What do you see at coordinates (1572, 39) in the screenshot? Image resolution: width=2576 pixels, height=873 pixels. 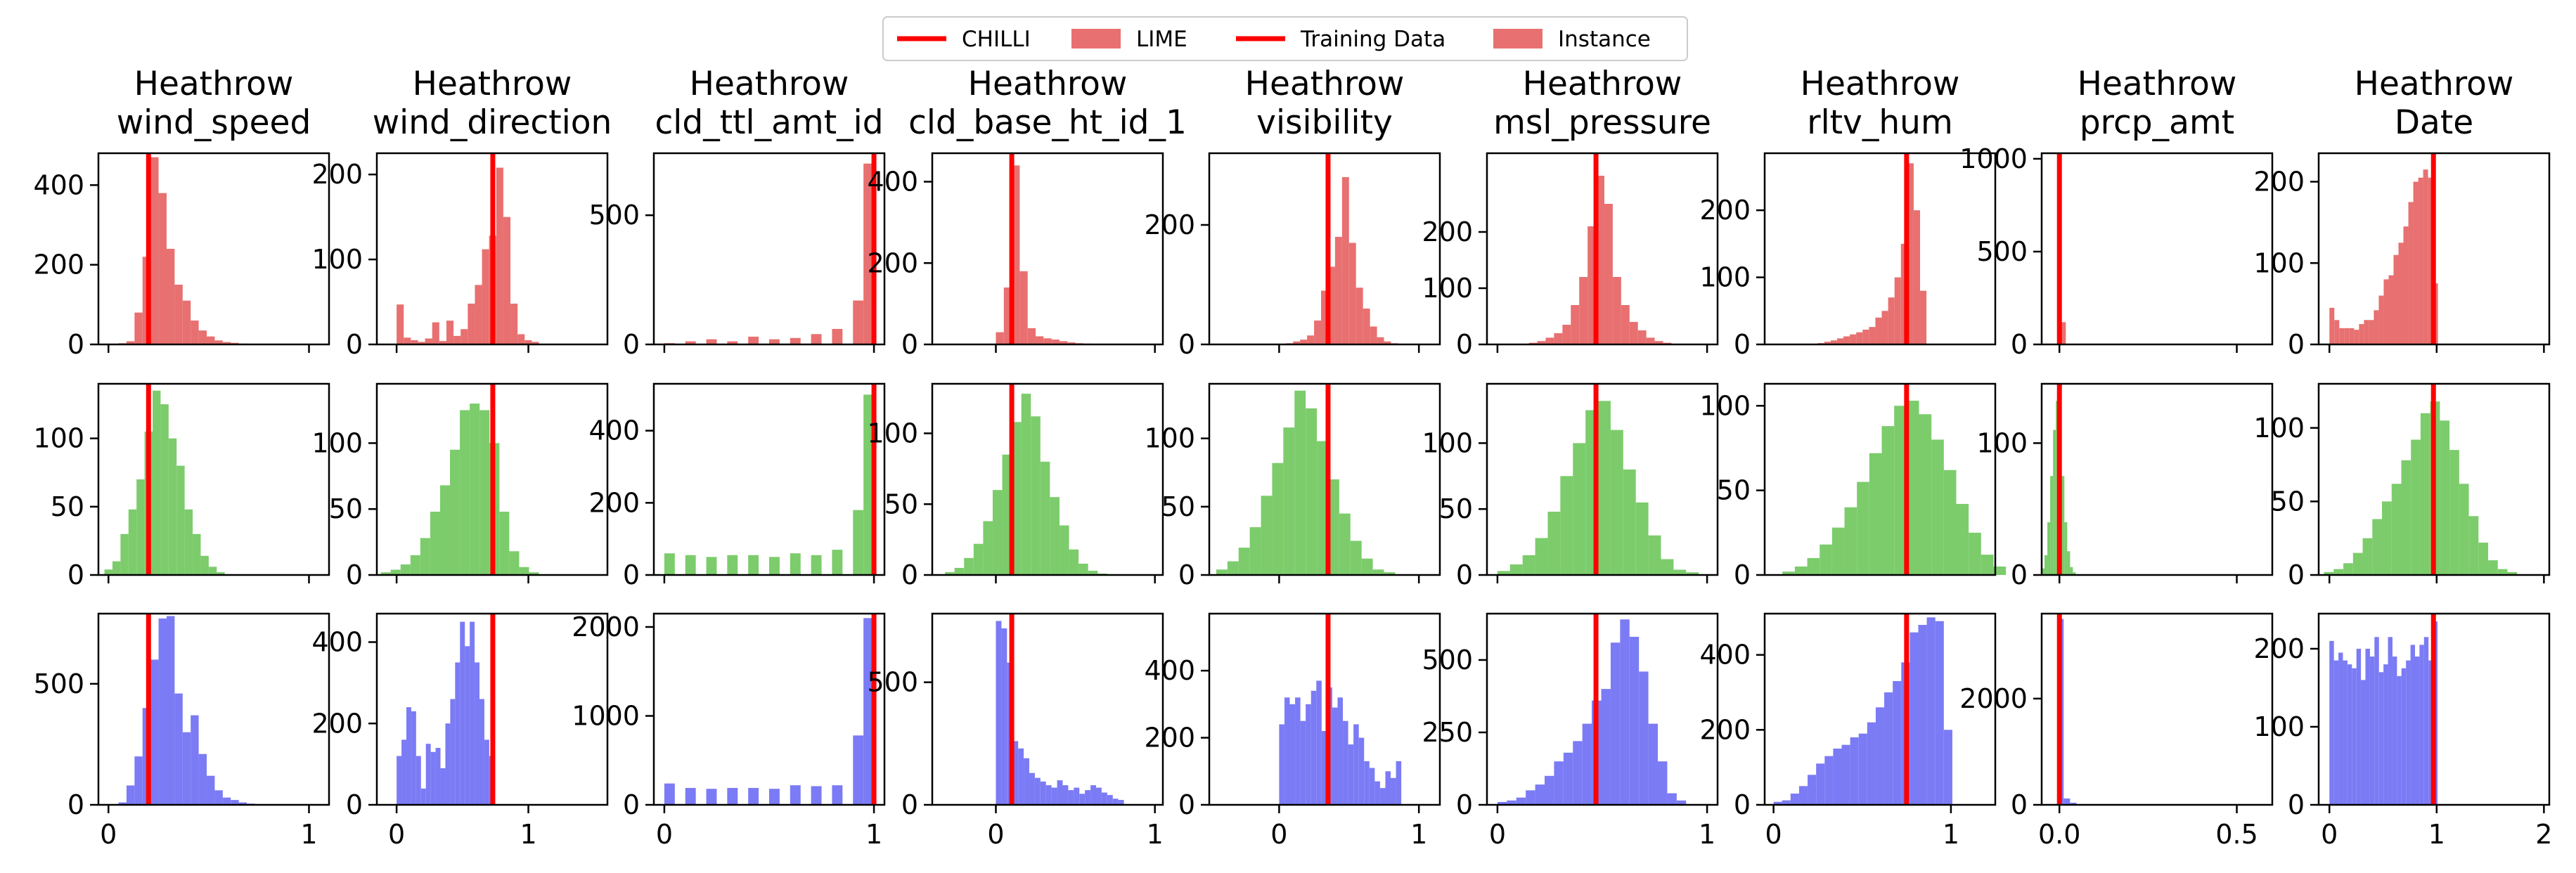 I see `legend-entry: Instance` at bounding box center [1572, 39].